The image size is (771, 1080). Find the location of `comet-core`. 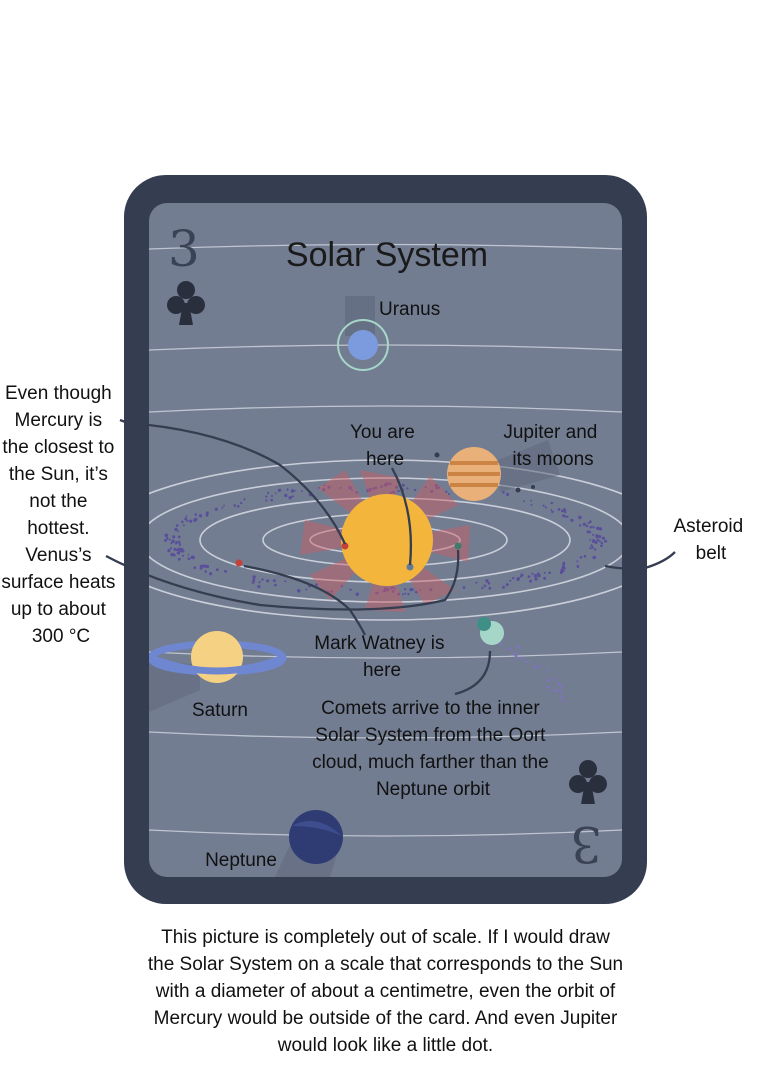

comet-core is located at coordinates (484, 624).